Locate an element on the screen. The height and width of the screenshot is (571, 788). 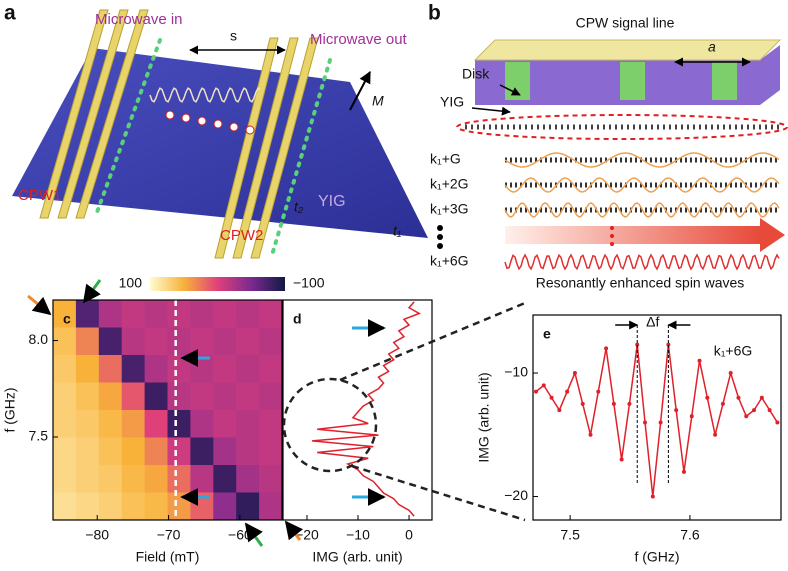
zoom-circle is located at coordinates (330, 425).